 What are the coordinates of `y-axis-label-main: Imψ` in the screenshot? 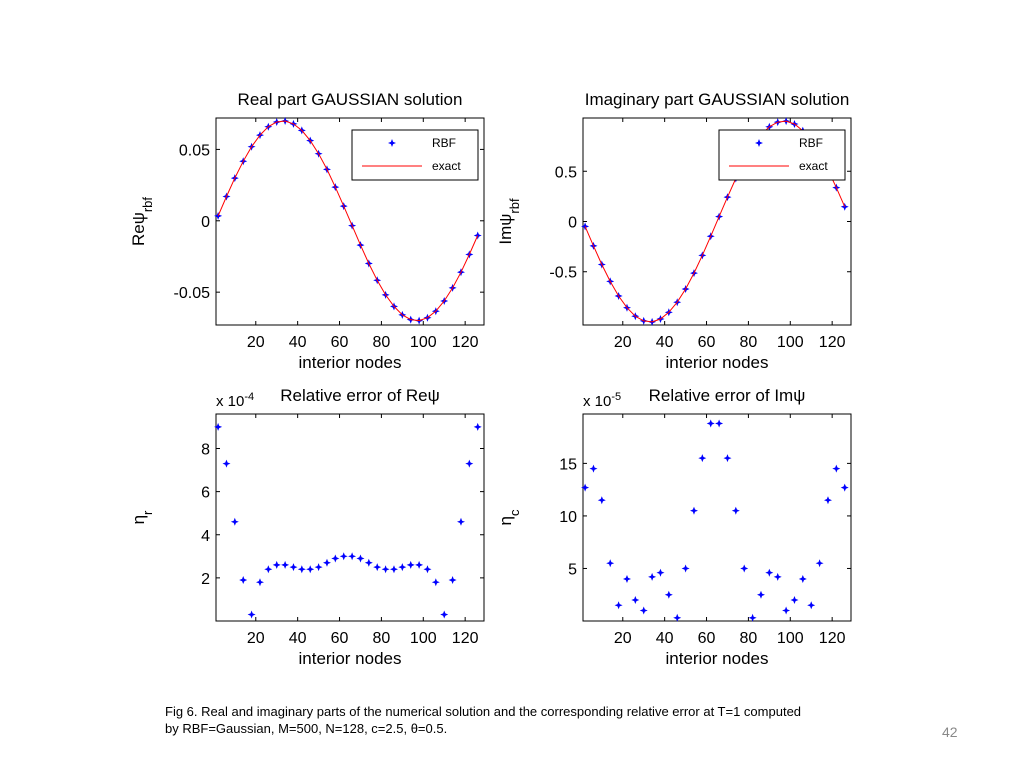 It's located at (505, 229).